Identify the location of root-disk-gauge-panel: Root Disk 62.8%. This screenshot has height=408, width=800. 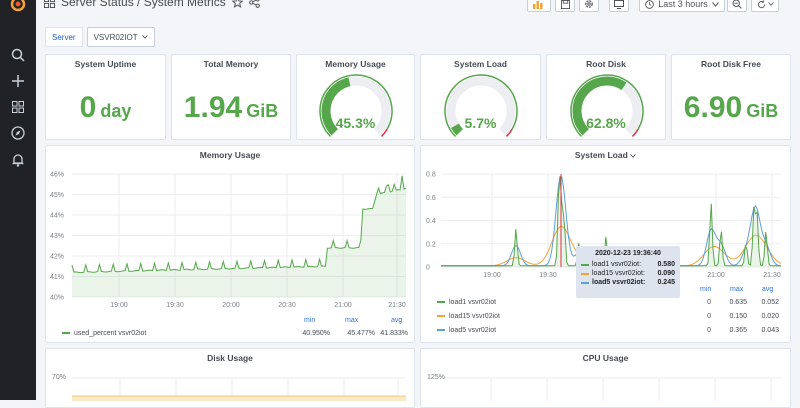
(606, 97).